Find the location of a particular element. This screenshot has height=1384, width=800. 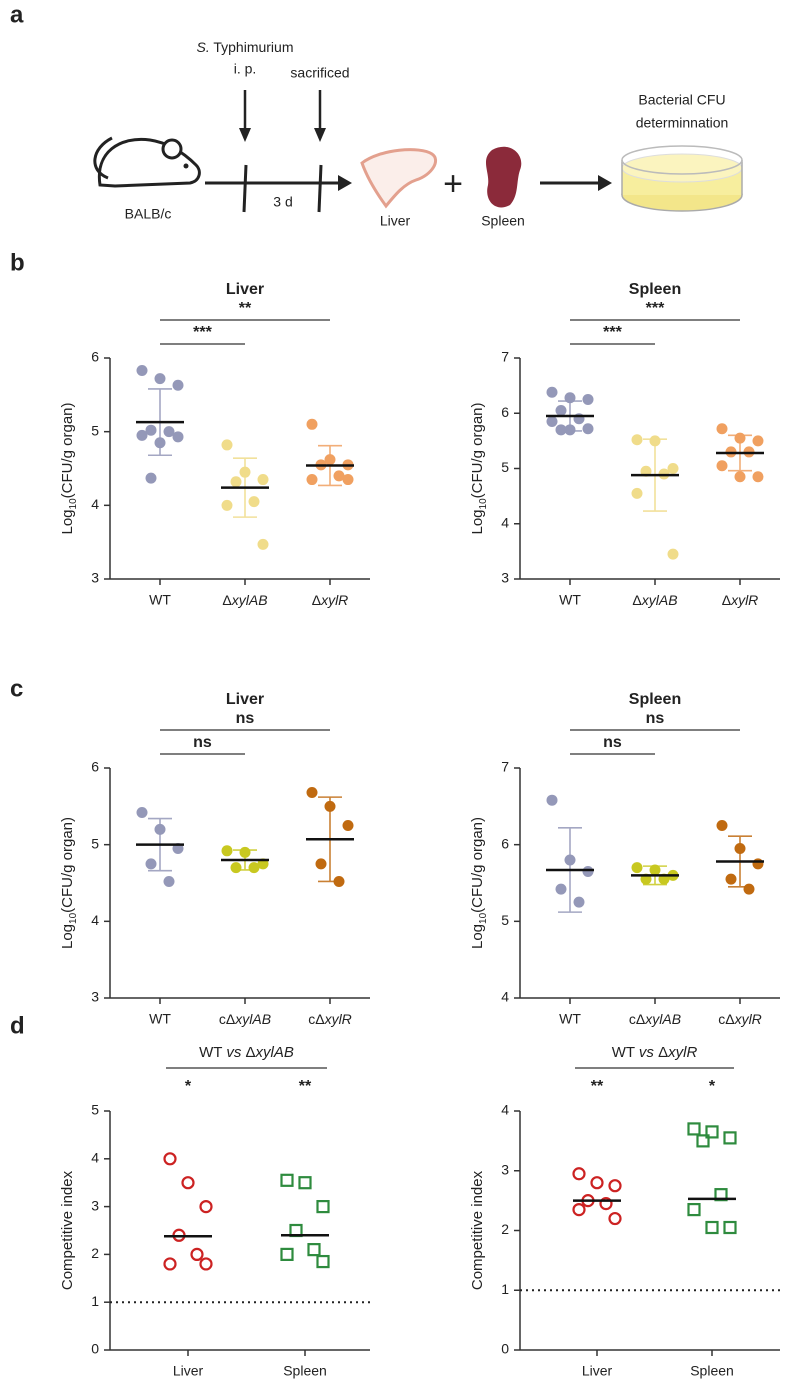

liver-icon is located at coordinates (399, 178).